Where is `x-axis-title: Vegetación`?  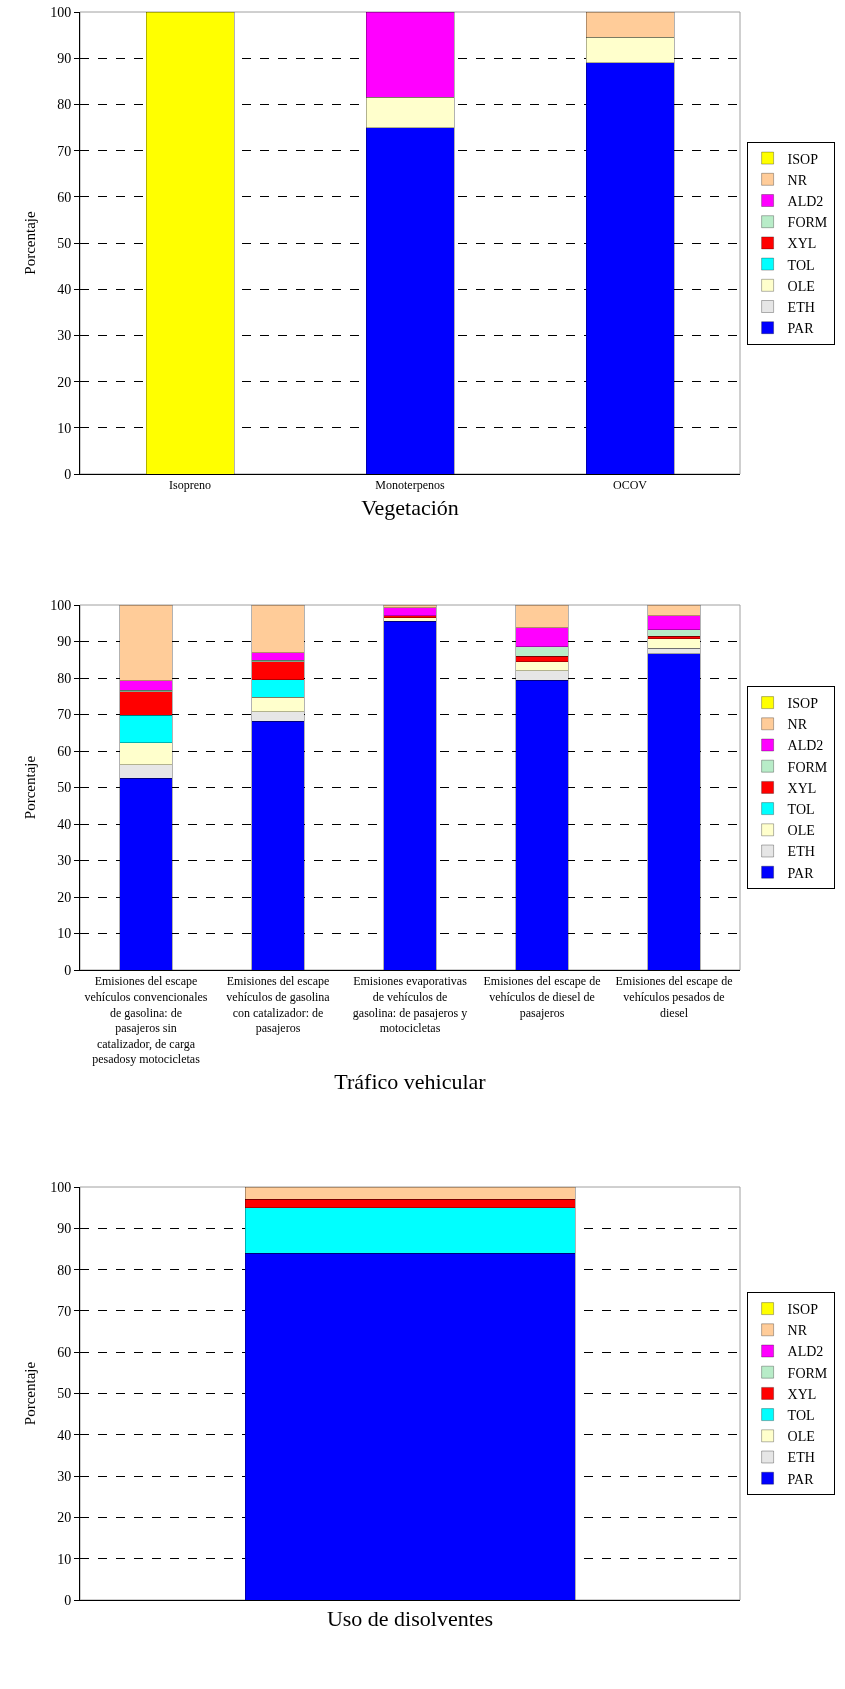
x-axis-title: Vegetación is located at coordinates (410, 508).